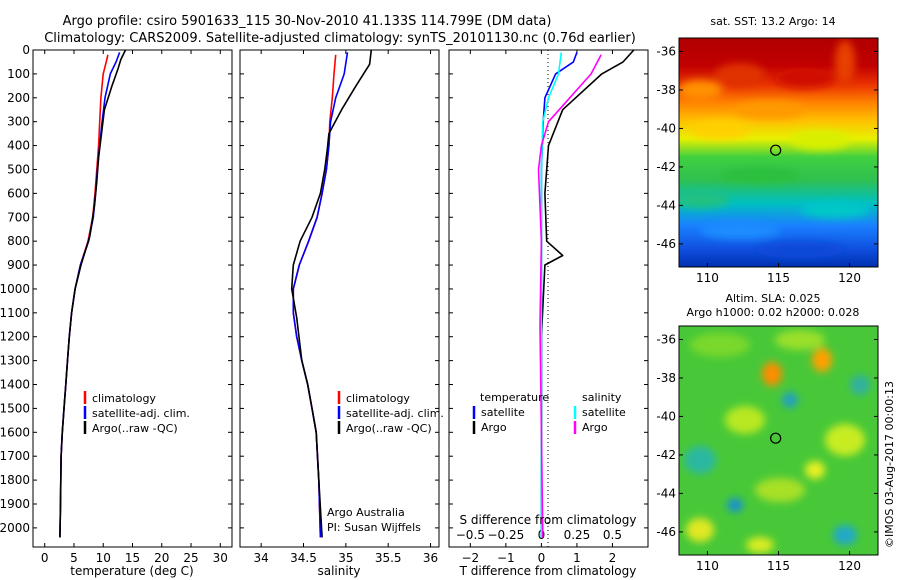 This screenshot has height=580, width=900. Describe the element at coordinates (15, 337) in the screenshot. I see `depth-tick-label: 1200` at that location.